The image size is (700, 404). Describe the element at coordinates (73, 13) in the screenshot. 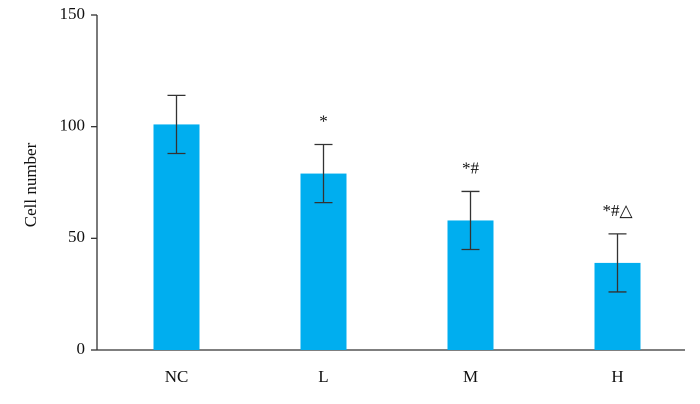

I see `y-tick-label: 150` at that location.